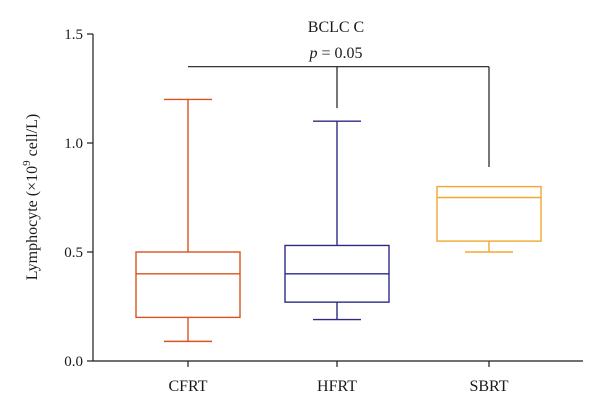  I want to click on significance-bracket, so click(339, 116).